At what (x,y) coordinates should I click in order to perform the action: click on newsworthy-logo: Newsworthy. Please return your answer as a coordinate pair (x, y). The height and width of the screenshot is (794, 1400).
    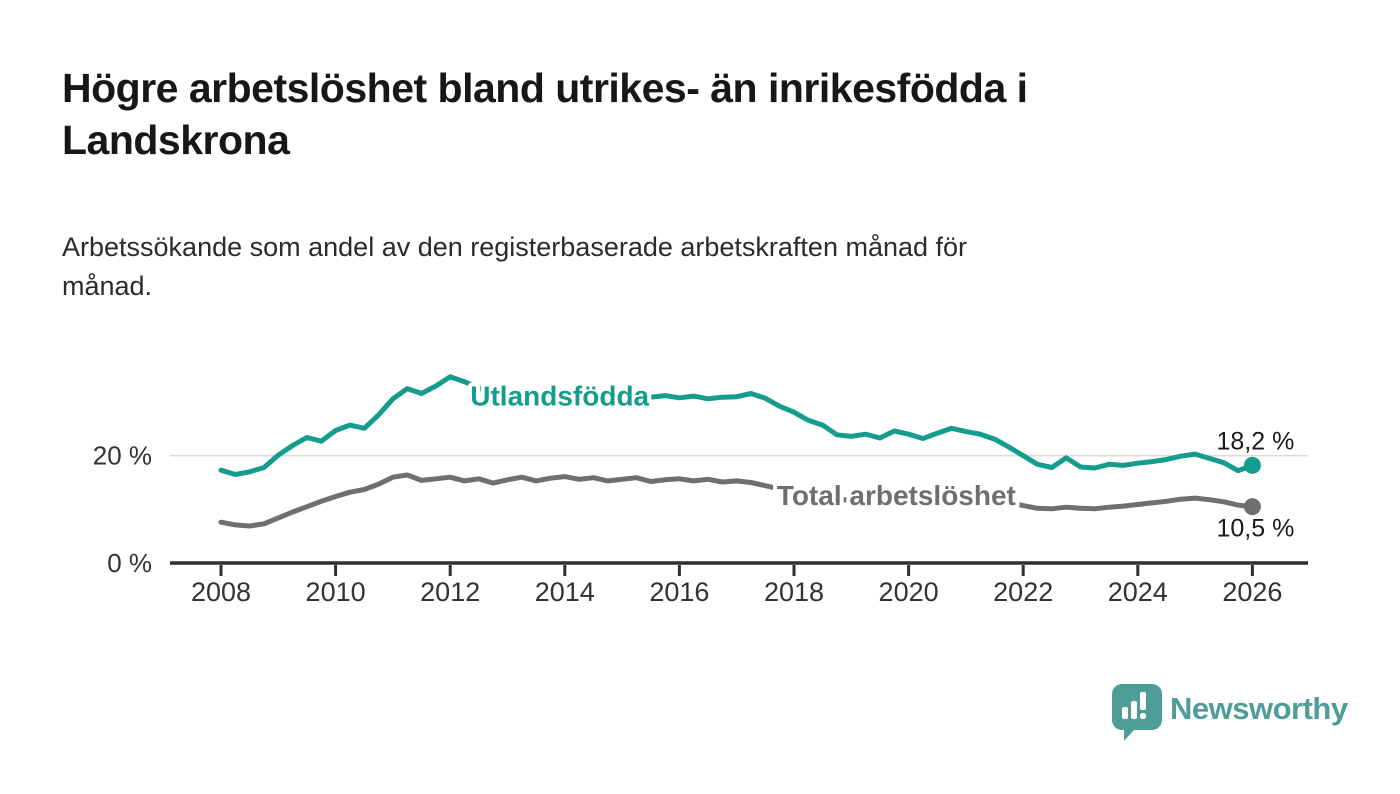
    Looking at the image, I should click on (1230, 713).